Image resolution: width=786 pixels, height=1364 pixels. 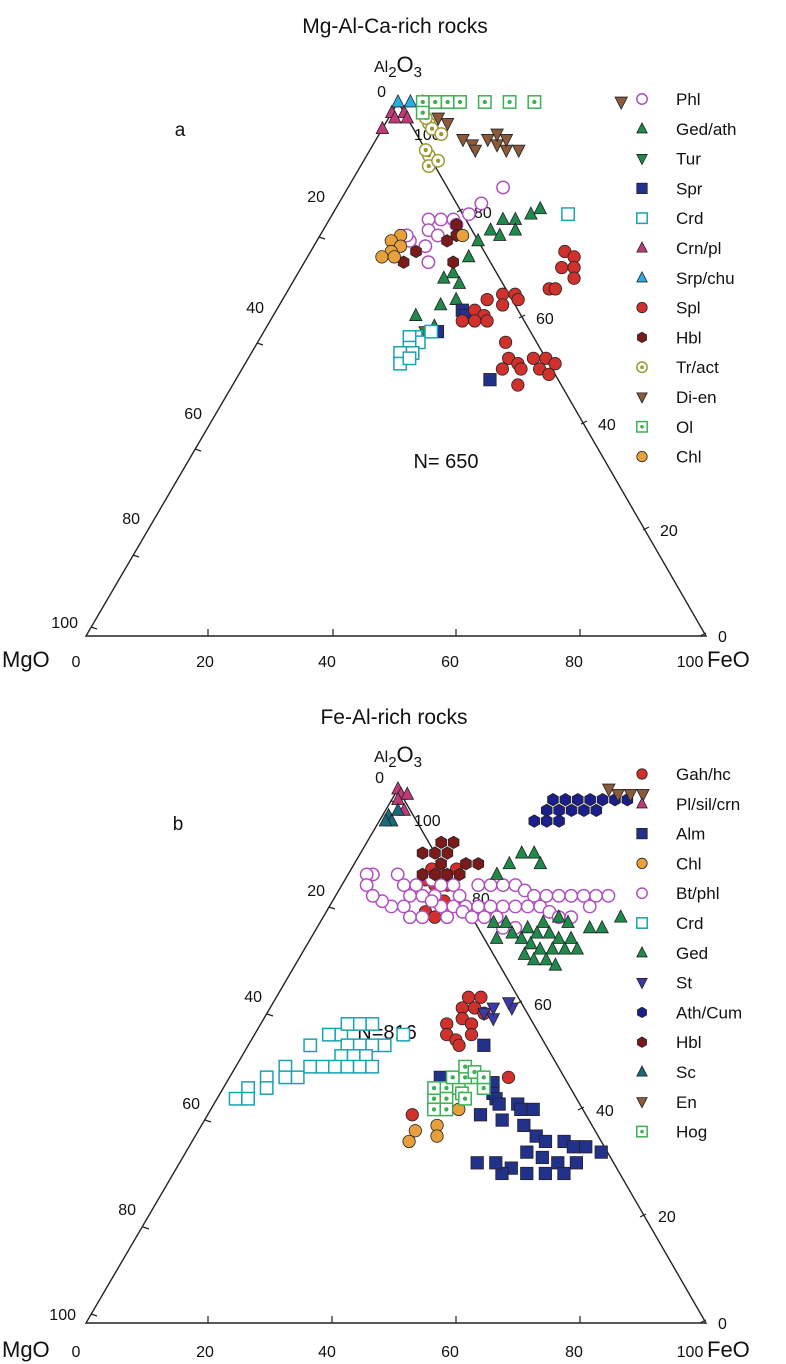 I want to click on legend-label-alm: Alm, so click(x=690, y=834).